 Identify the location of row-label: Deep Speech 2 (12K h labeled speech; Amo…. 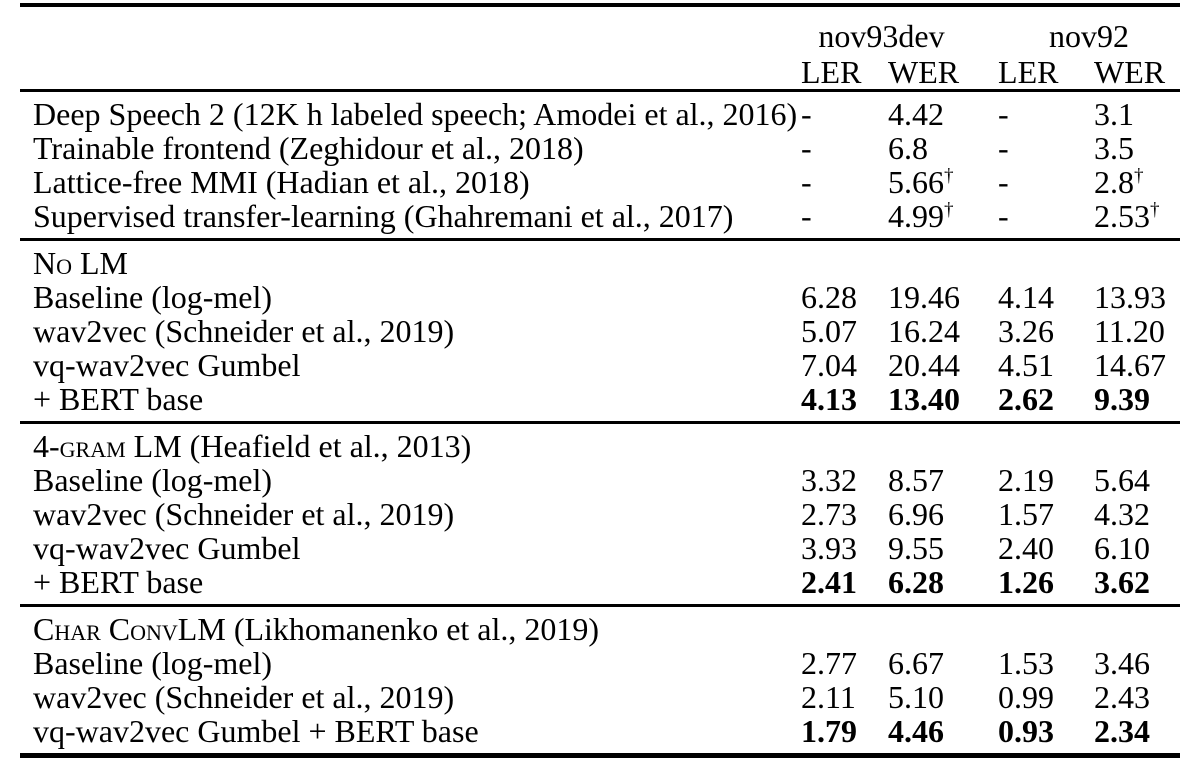
(415, 114).